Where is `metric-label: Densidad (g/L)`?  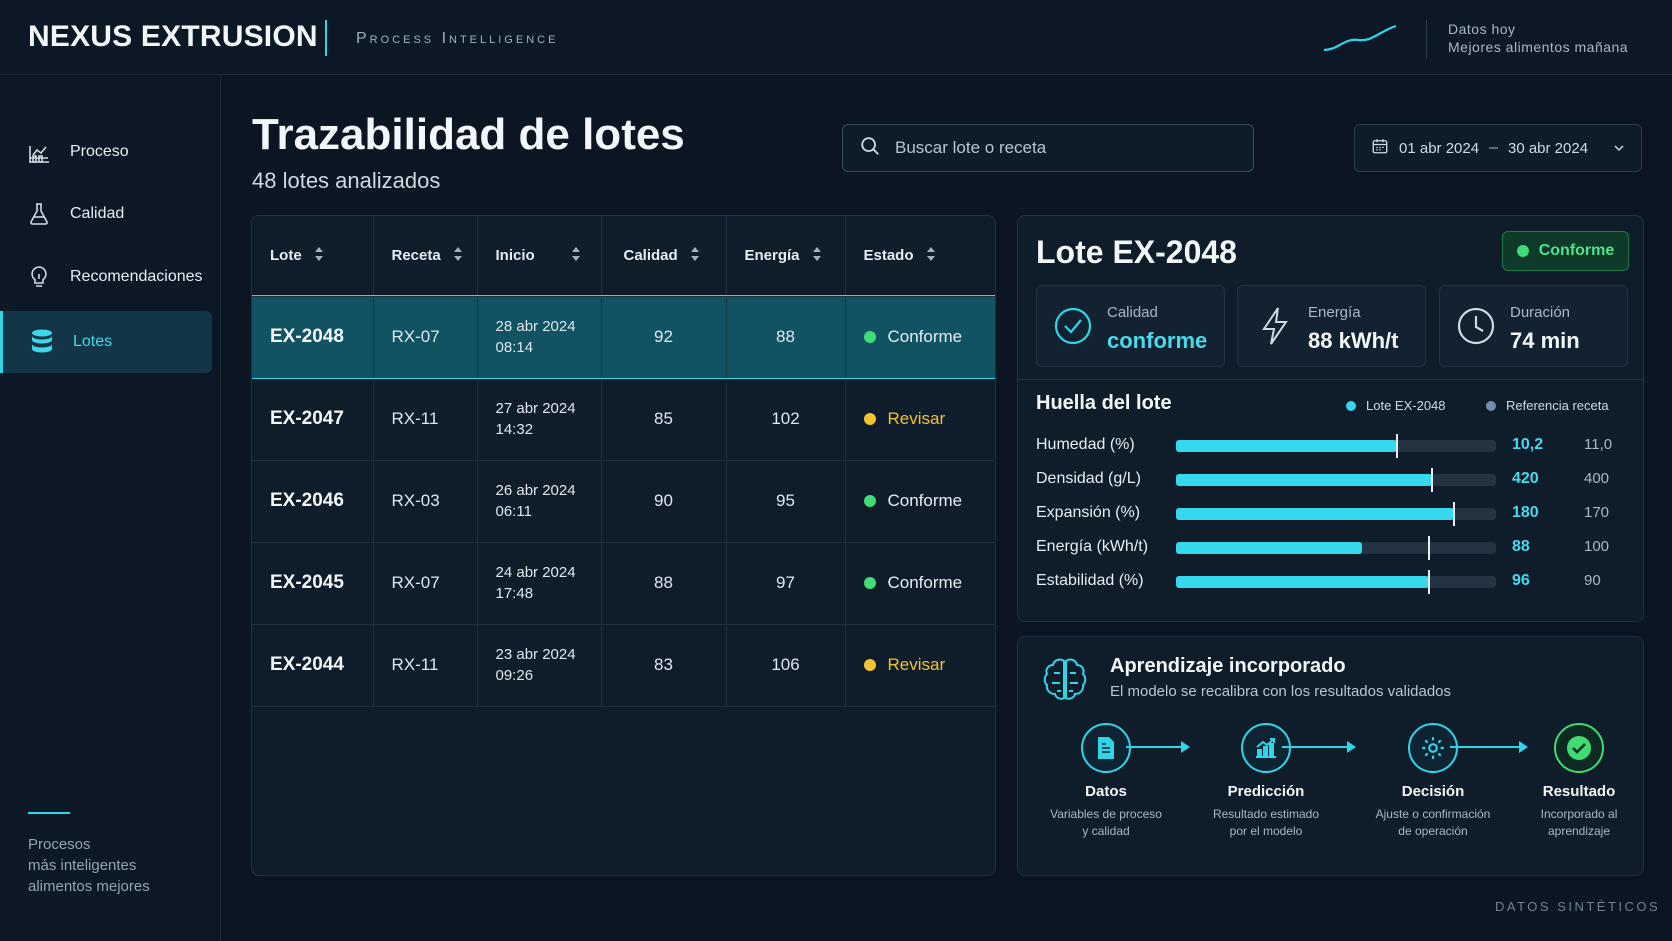 metric-label: Densidad (g/L) is located at coordinates (1088, 478).